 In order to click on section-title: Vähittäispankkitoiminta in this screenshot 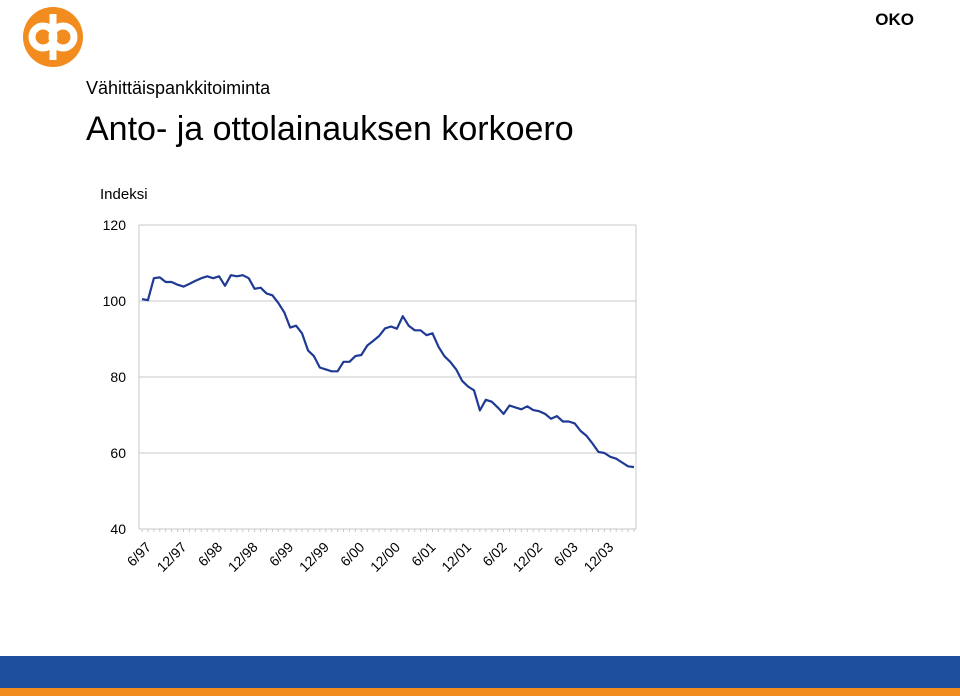, I will do `click(178, 88)`.